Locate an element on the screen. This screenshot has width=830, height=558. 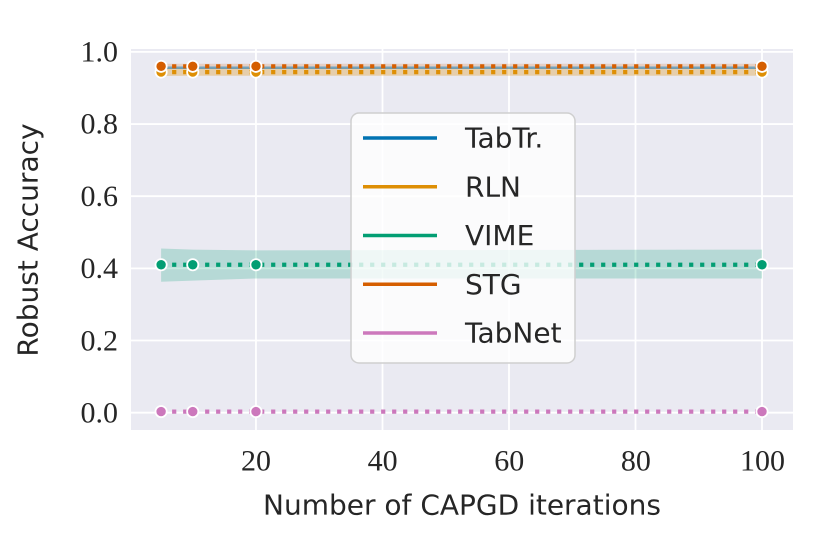
x-axis-ticks: 20 40 60 80 100 is located at coordinates (513, 461).